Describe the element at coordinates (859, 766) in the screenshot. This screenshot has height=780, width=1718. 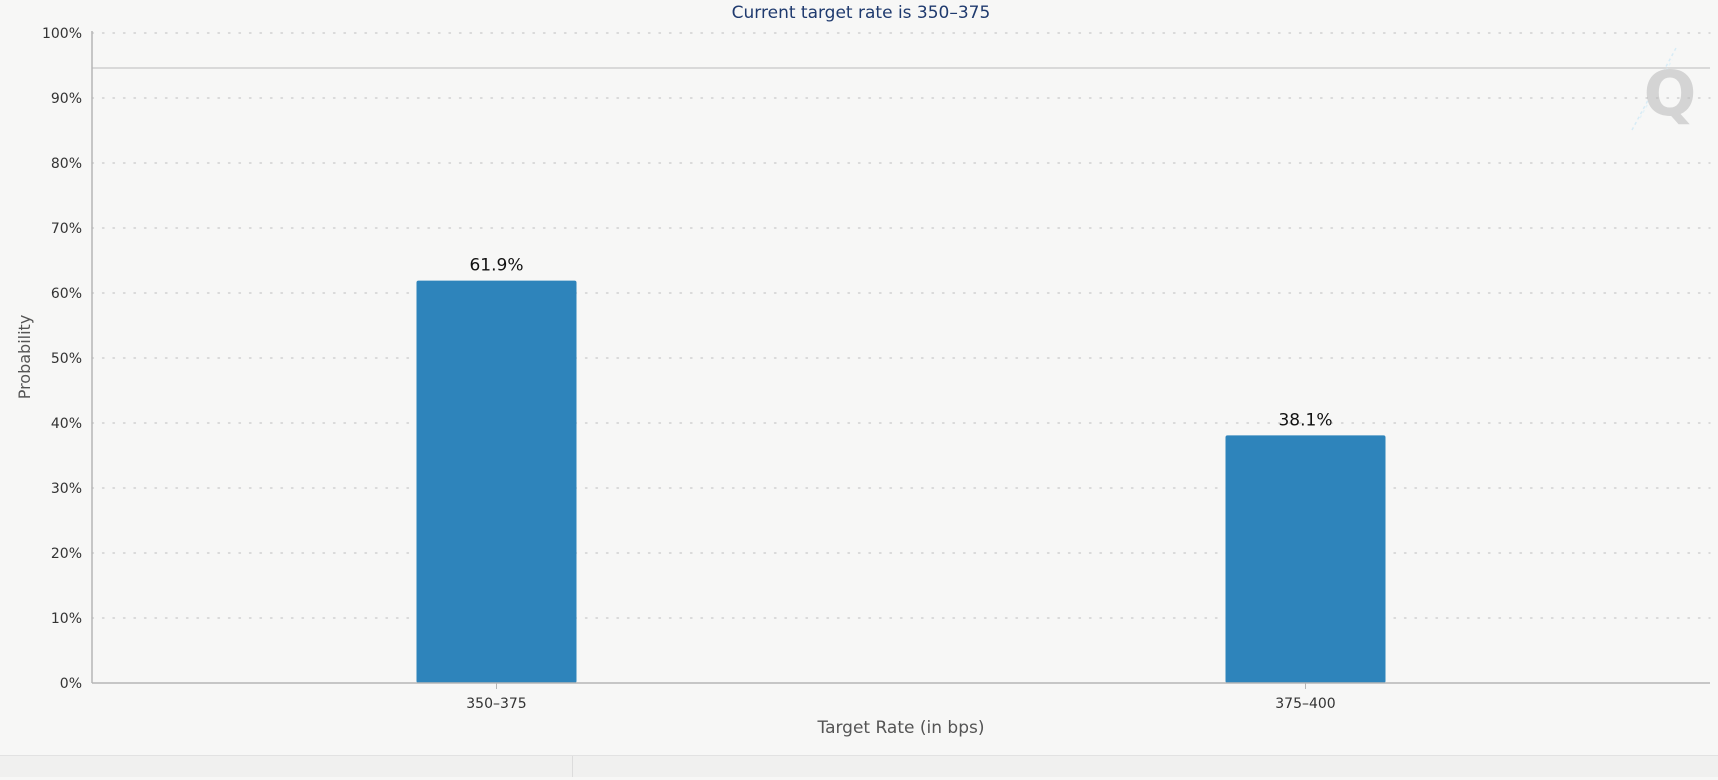
I see `bottom-panel` at that location.